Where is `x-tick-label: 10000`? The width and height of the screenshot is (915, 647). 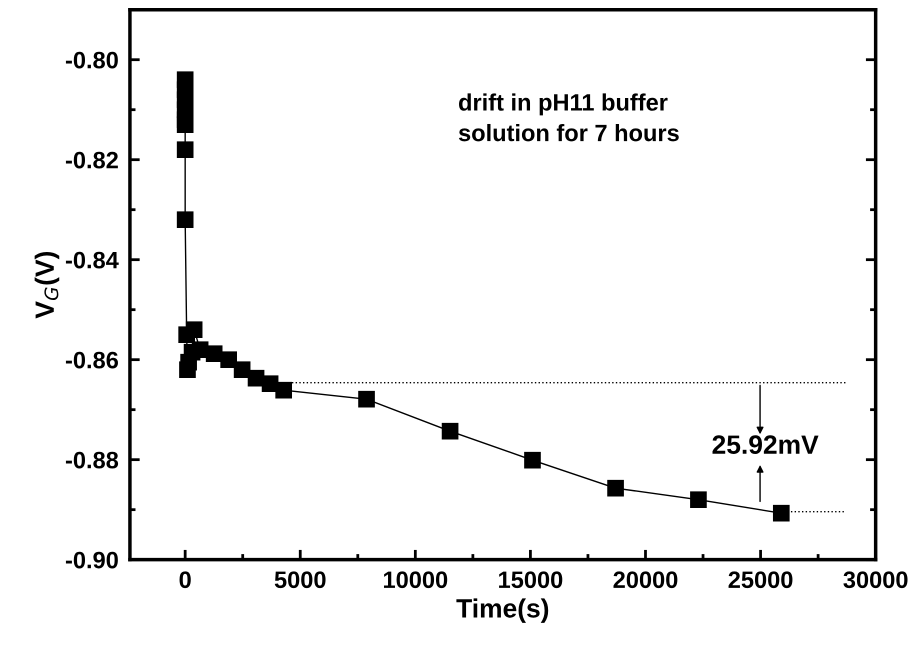 x-tick-label: 10000 is located at coordinates (416, 579).